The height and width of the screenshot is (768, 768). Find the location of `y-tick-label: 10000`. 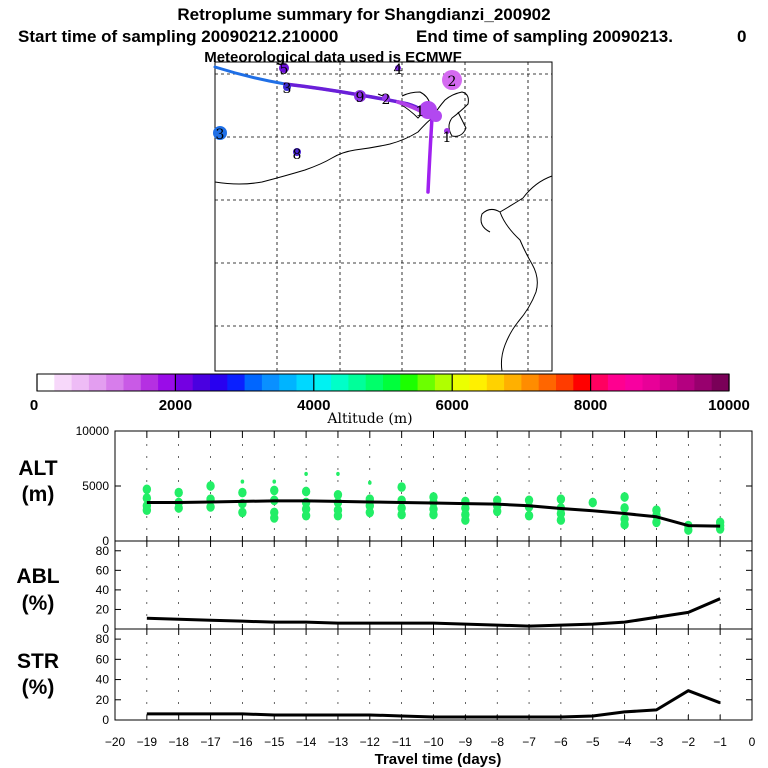

y-tick-label: 10000 is located at coordinates (93, 431).